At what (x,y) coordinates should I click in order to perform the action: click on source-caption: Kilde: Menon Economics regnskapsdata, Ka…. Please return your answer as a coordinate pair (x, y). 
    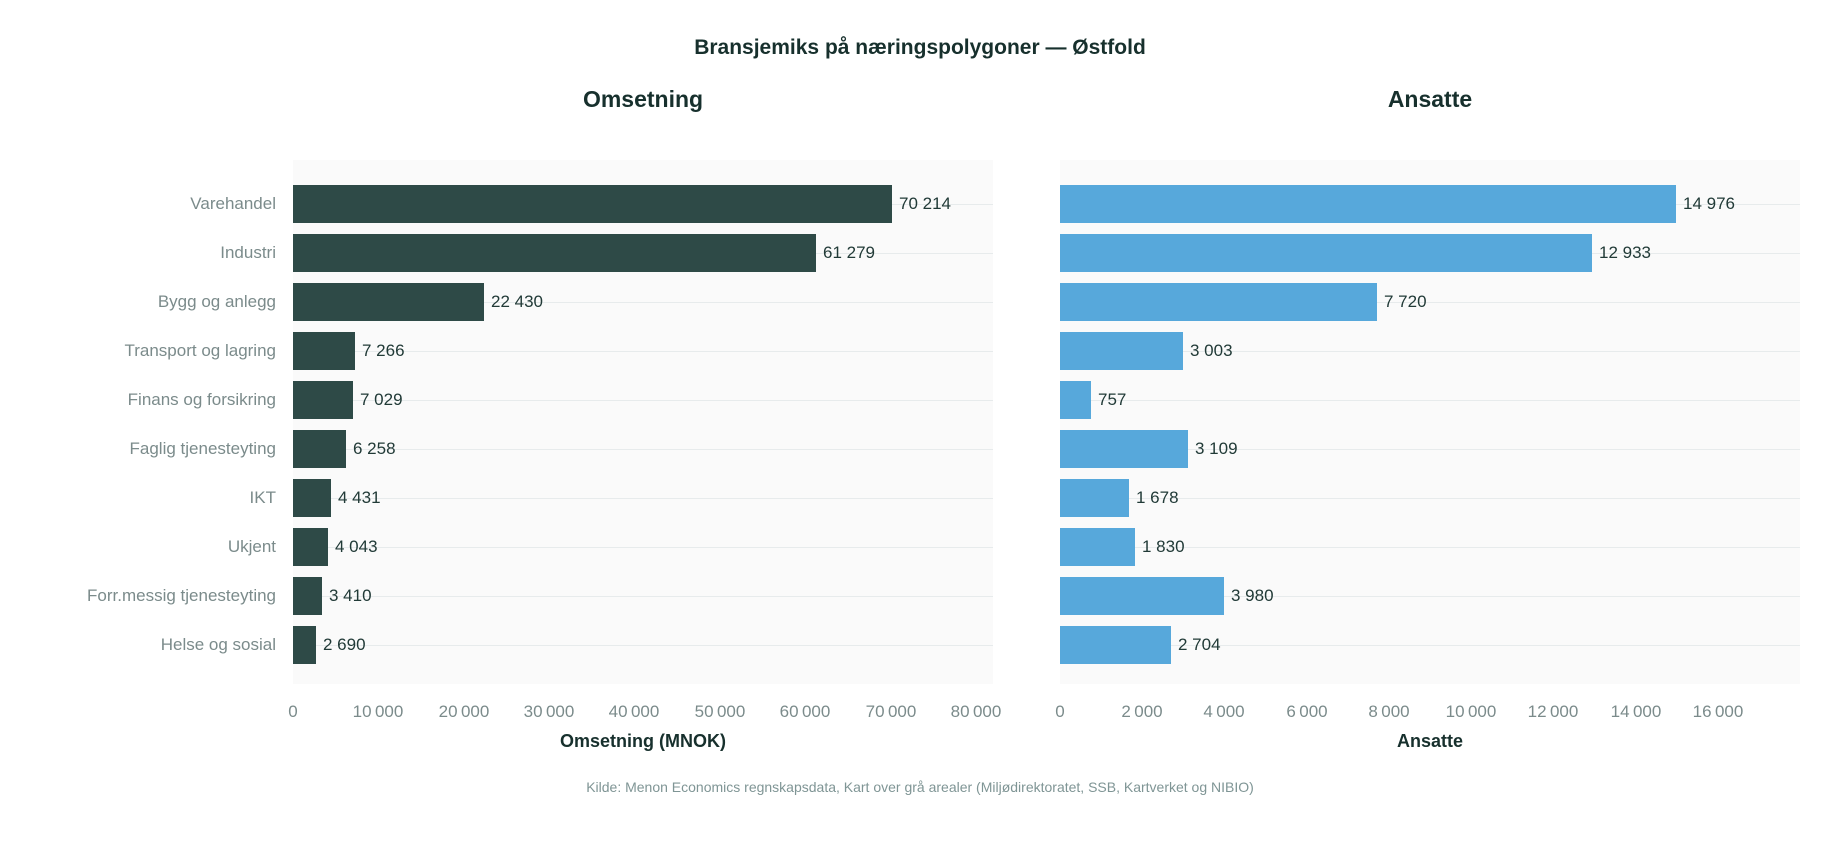
    Looking at the image, I should click on (920, 787).